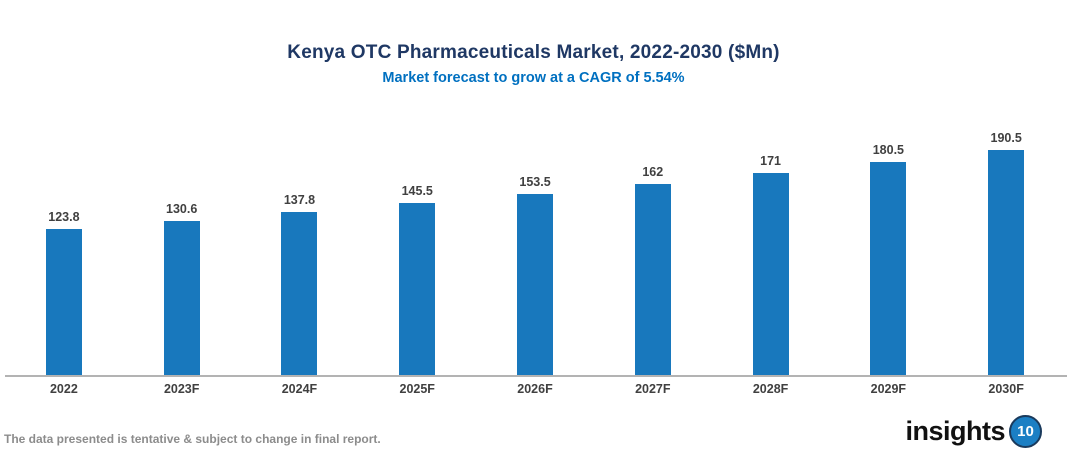 Image resolution: width=1067 pixels, height=454 pixels. What do you see at coordinates (536, 376) in the screenshot?
I see `x-axis-line` at bounding box center [536, 376].